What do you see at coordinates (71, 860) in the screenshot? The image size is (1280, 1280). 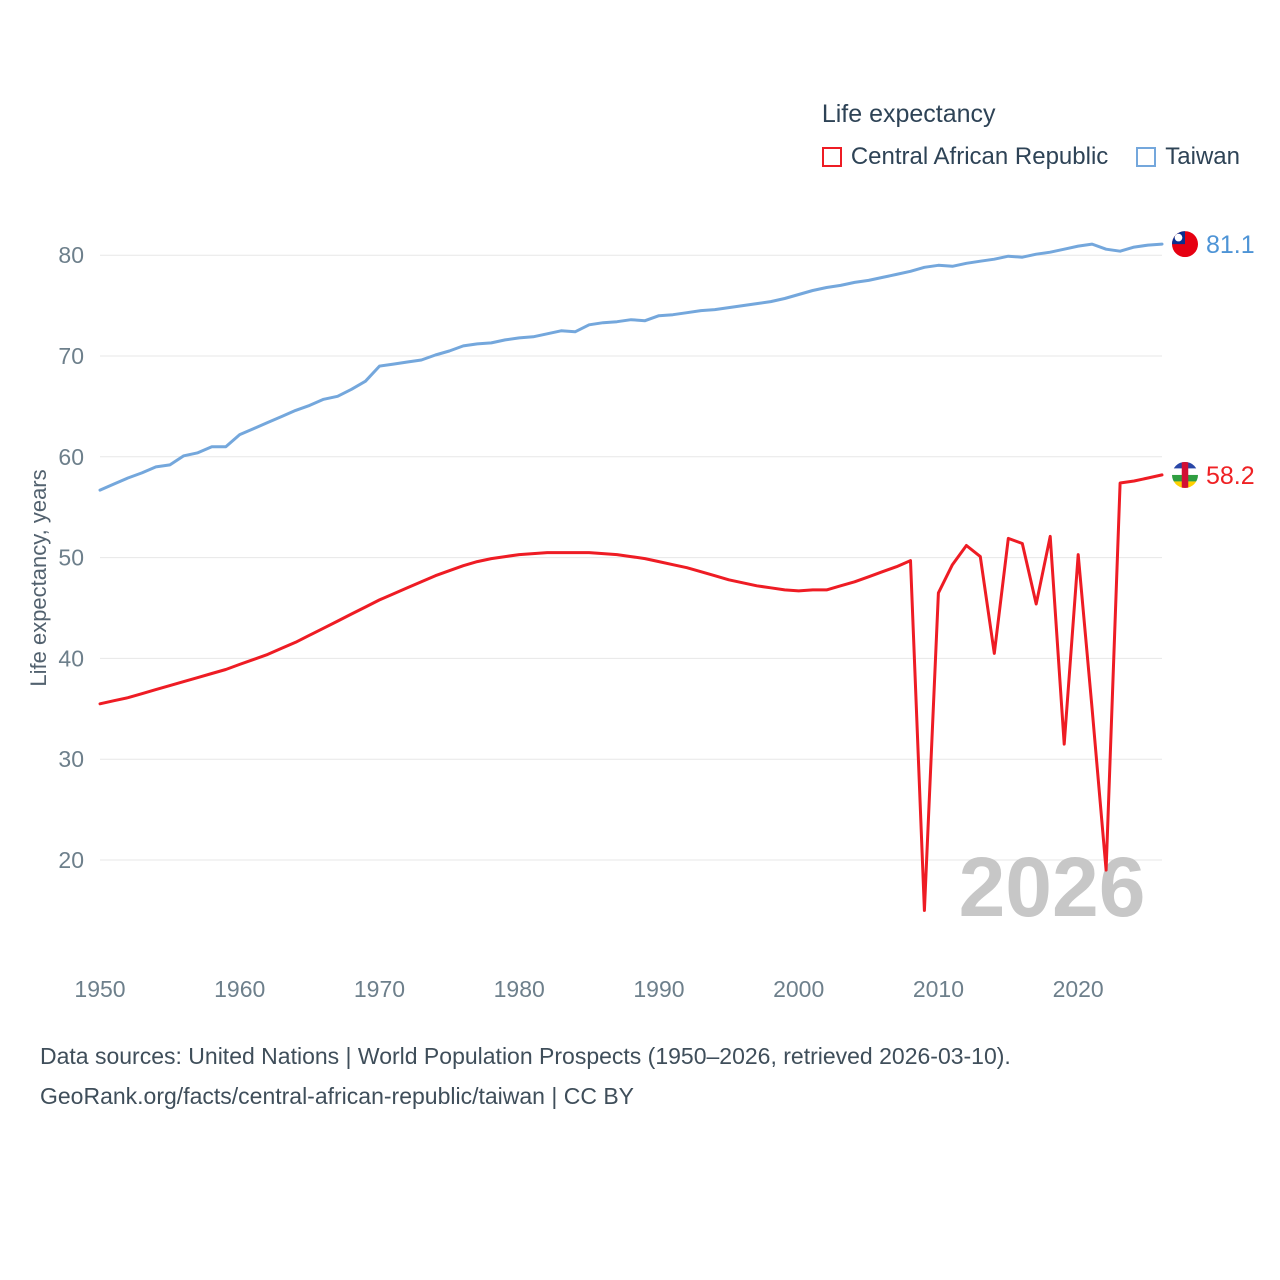 I see `y-tick-label: 20` at bounding box center [71, 860].